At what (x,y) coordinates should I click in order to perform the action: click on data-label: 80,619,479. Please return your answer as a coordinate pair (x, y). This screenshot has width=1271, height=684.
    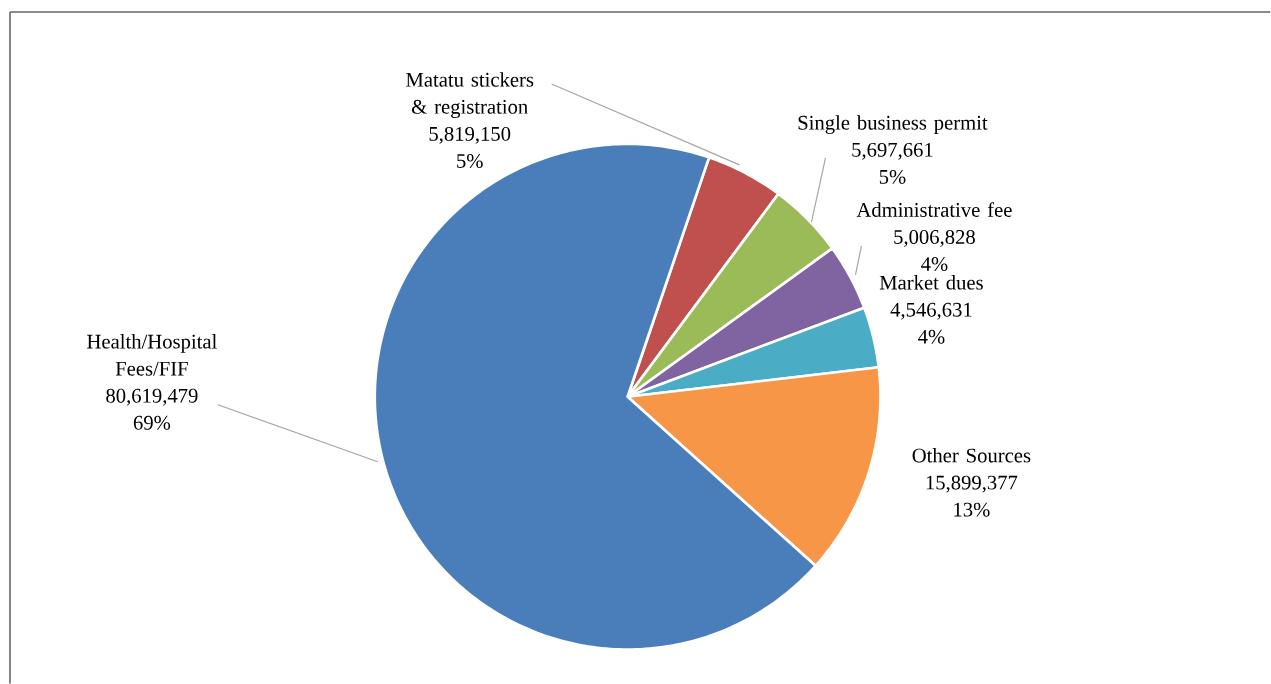
    Looking at the image, I should click on (152, 397).